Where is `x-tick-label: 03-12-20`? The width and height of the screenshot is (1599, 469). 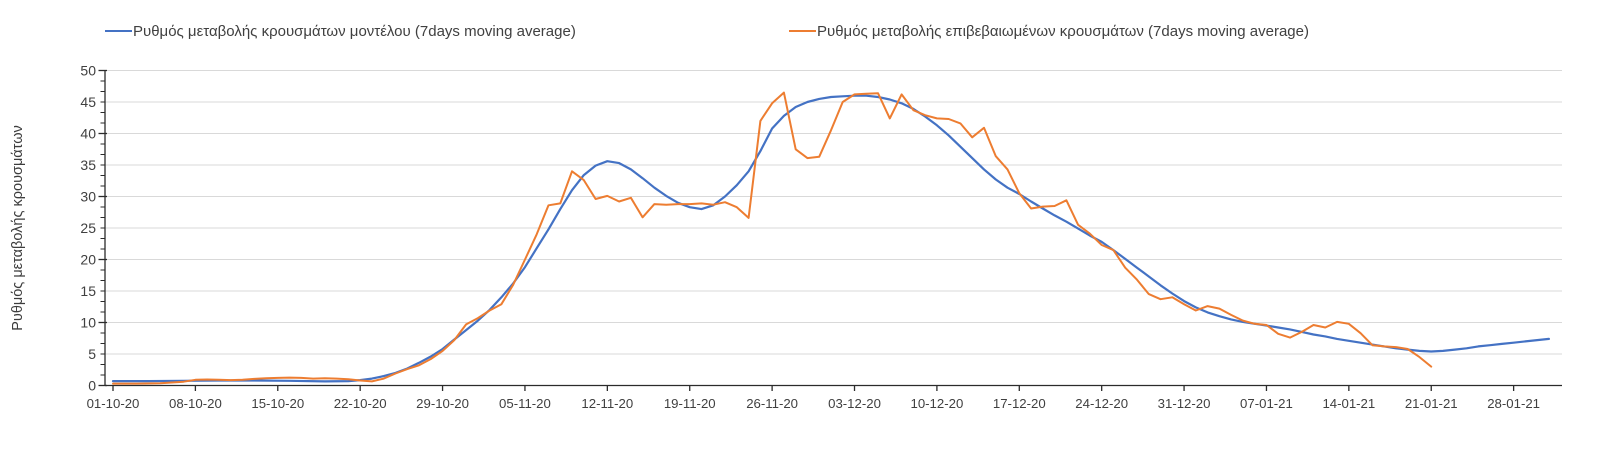
x-tick-label: 03-12-20 is located at coordinates (854, 403).